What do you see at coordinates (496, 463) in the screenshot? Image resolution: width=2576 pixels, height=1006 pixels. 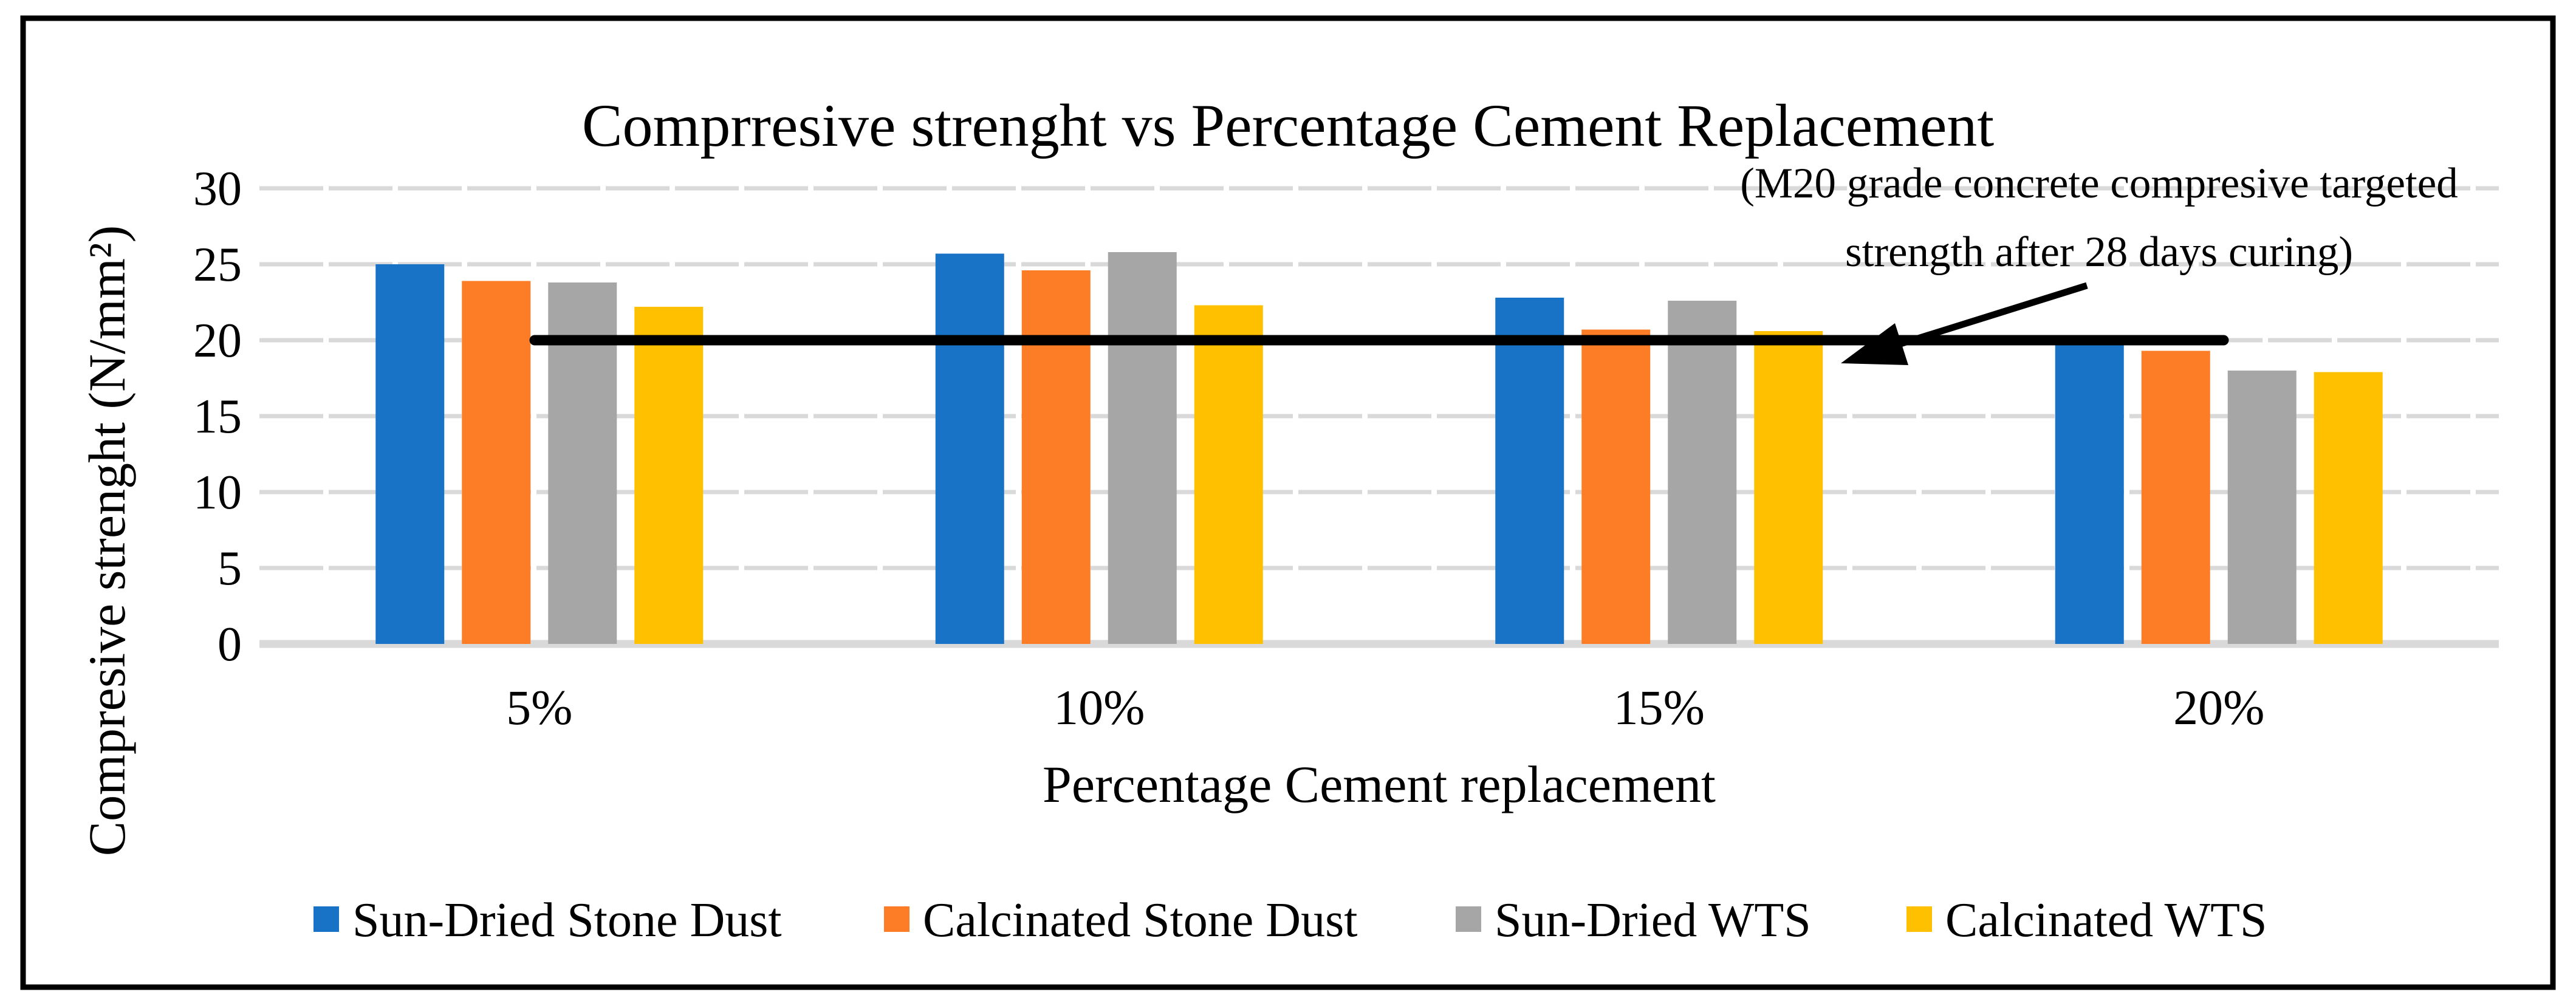 I see `bar-5%-calcinated-stone-dust` at bounding box center [496, 463].